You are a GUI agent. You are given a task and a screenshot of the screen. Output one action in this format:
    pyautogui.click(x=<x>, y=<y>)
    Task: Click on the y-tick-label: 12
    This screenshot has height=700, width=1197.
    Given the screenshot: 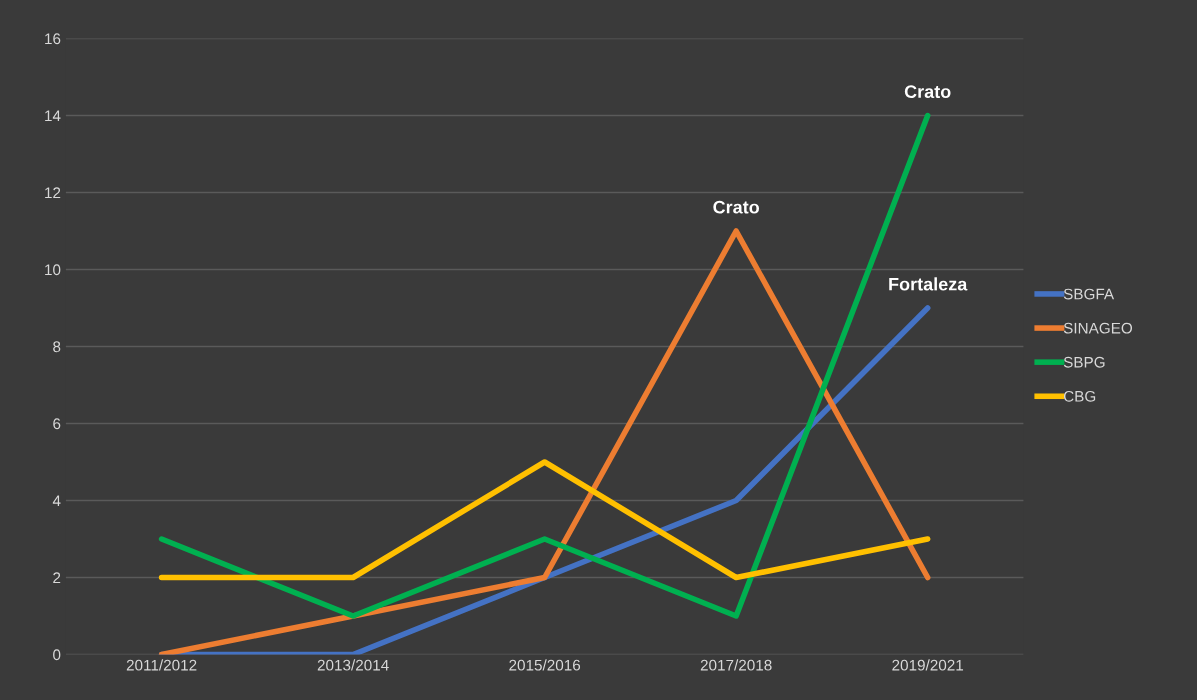 What is the action you would take?
    pyautogui.click(x=53, y=193)
    